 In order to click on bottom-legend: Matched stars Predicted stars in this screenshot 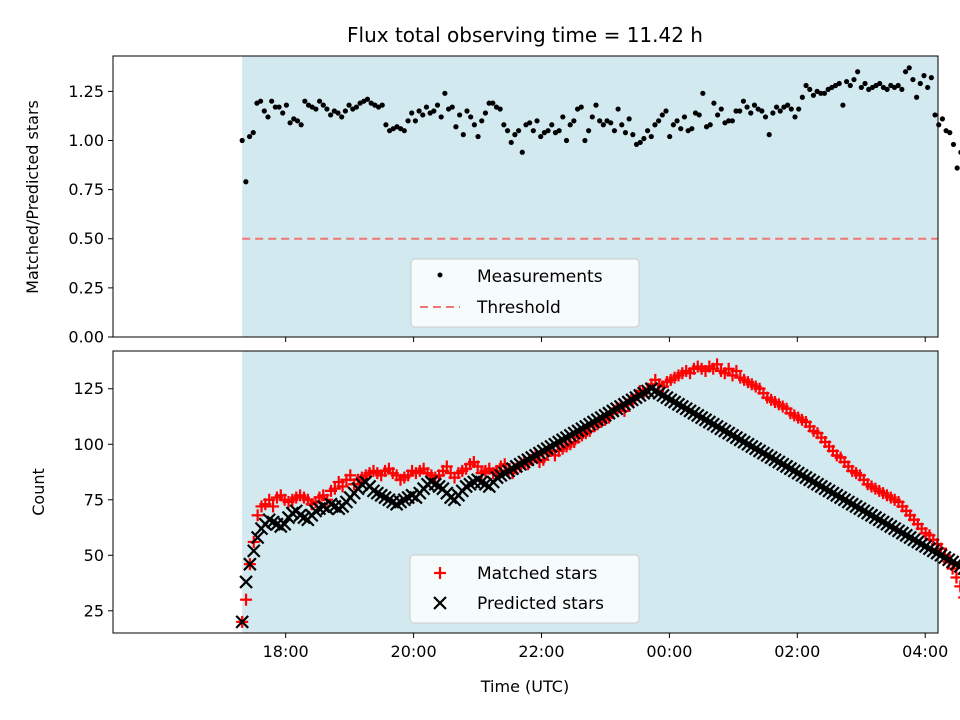, I will do `click(524, 589)`.